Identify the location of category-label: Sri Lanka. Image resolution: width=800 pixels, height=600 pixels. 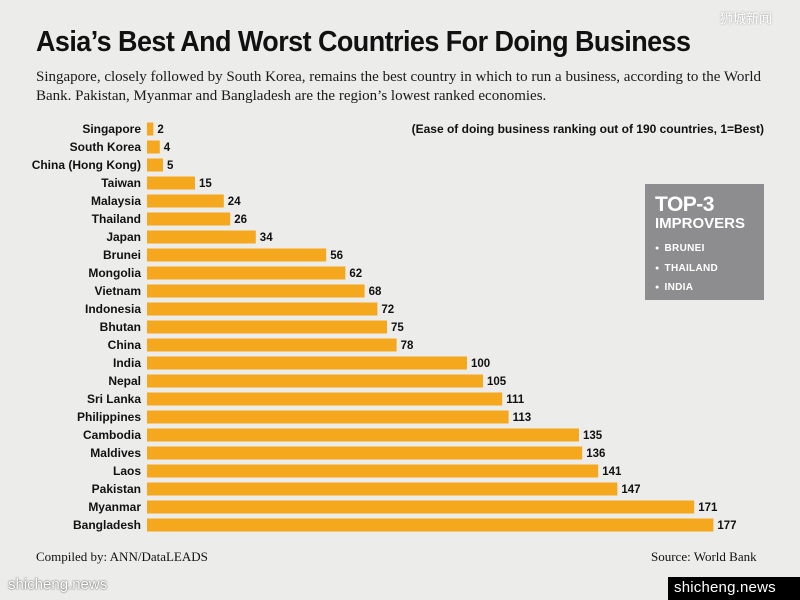
(114, 399).